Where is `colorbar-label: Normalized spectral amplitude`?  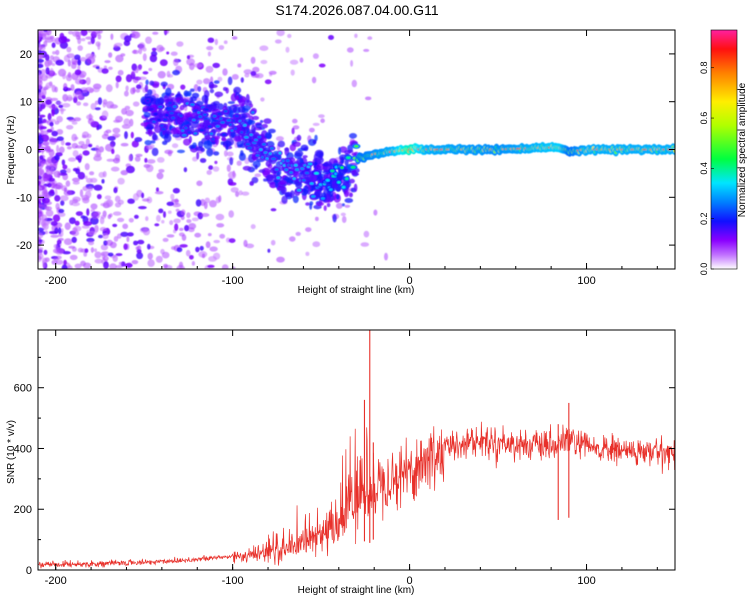 colorbar-label: Normalized spectral amplitude is located at coordinates (742, 149).